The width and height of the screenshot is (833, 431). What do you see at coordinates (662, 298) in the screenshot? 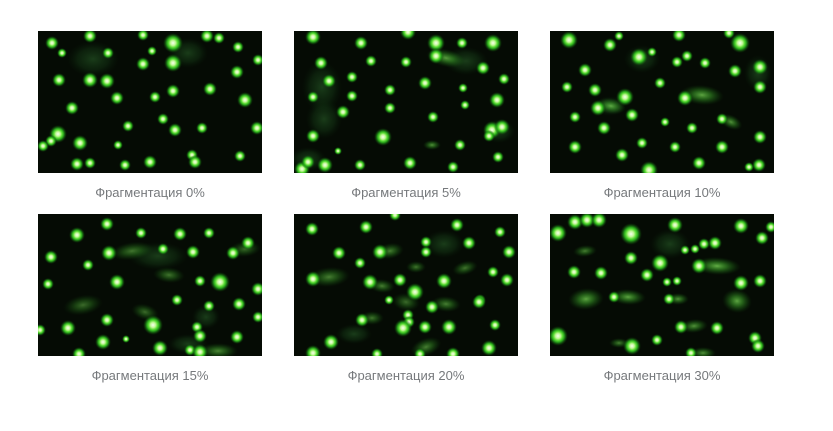
I see `micrograph-figure: Фрагментация 30%` at bounding box center [662, 298].